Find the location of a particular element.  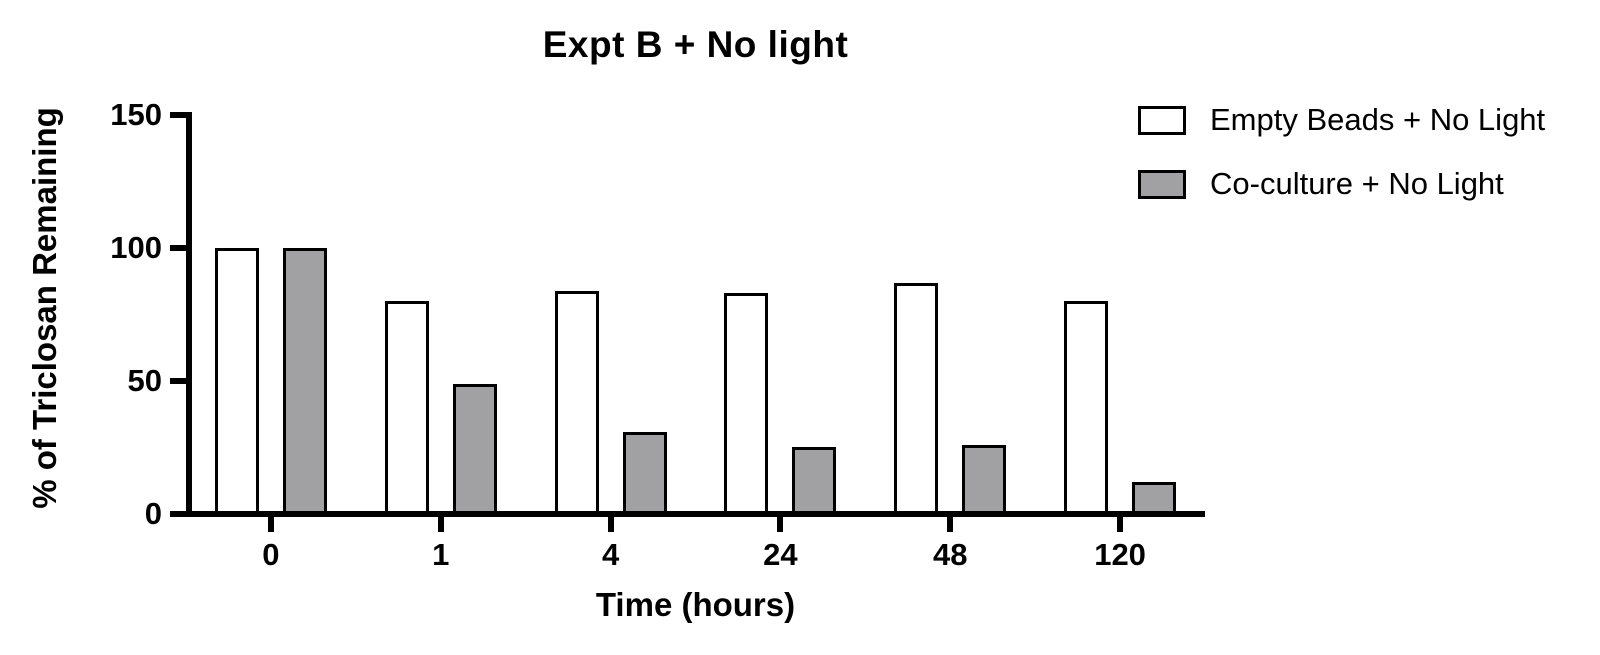

y-axis-tick-label: 100 is located at coordinates (136, 247).